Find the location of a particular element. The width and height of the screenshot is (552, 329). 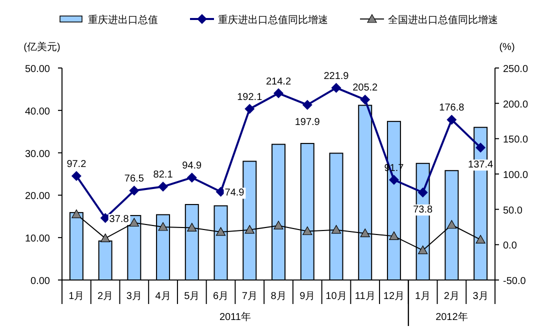

data-label: 221.9 is located at coordinates (337, 76).